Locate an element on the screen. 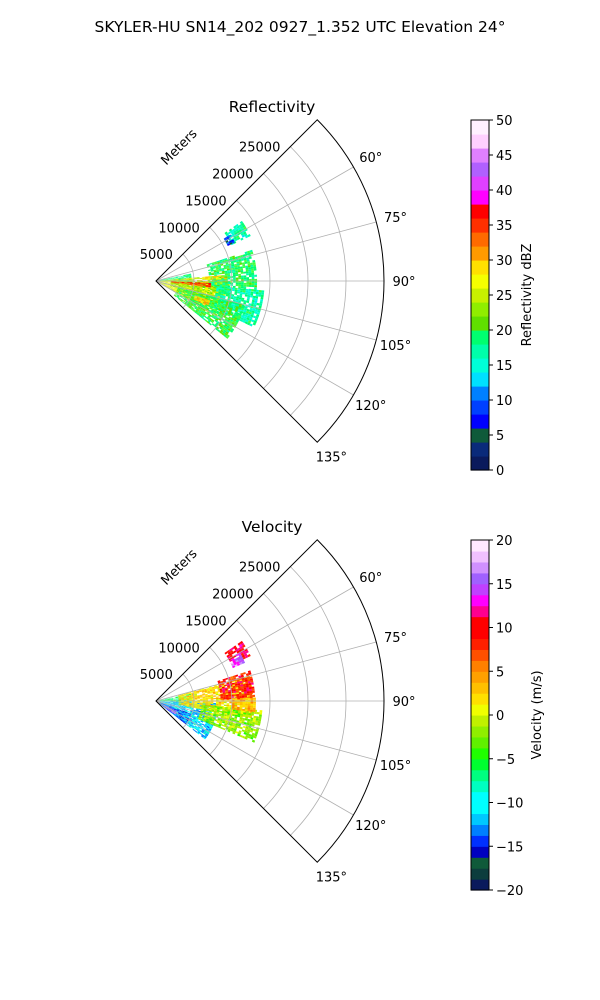  reflectivity-colorbar-tick-45: 45 is located at coordinates (504, 156).